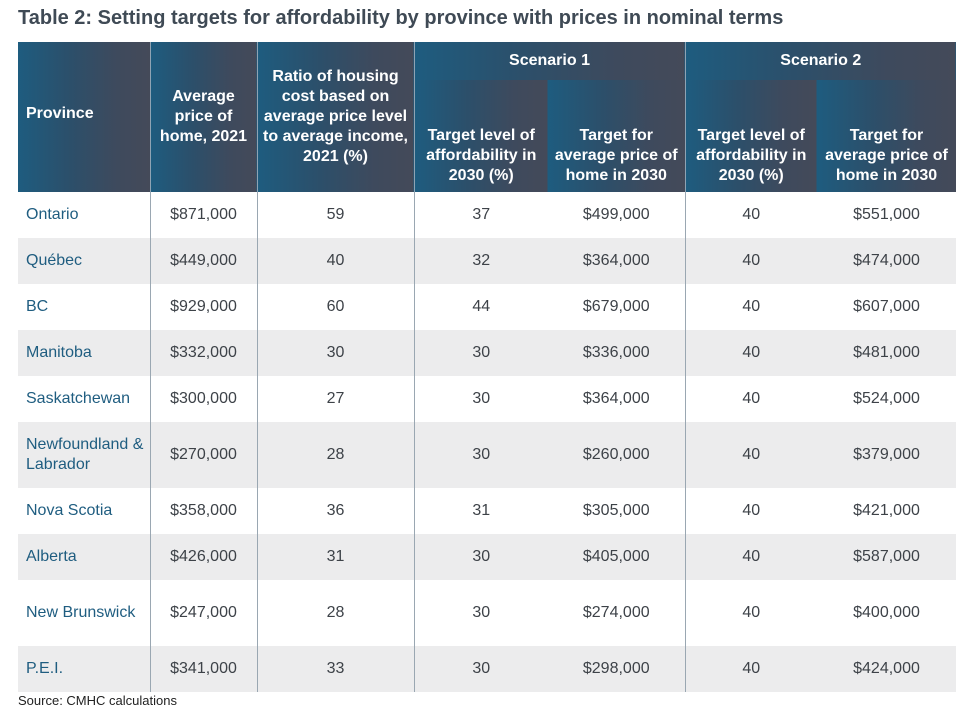 The width and height of the screenshot is (980, 713). I want to click on s2-target-price-cell: $421,000, so click(886, 510).